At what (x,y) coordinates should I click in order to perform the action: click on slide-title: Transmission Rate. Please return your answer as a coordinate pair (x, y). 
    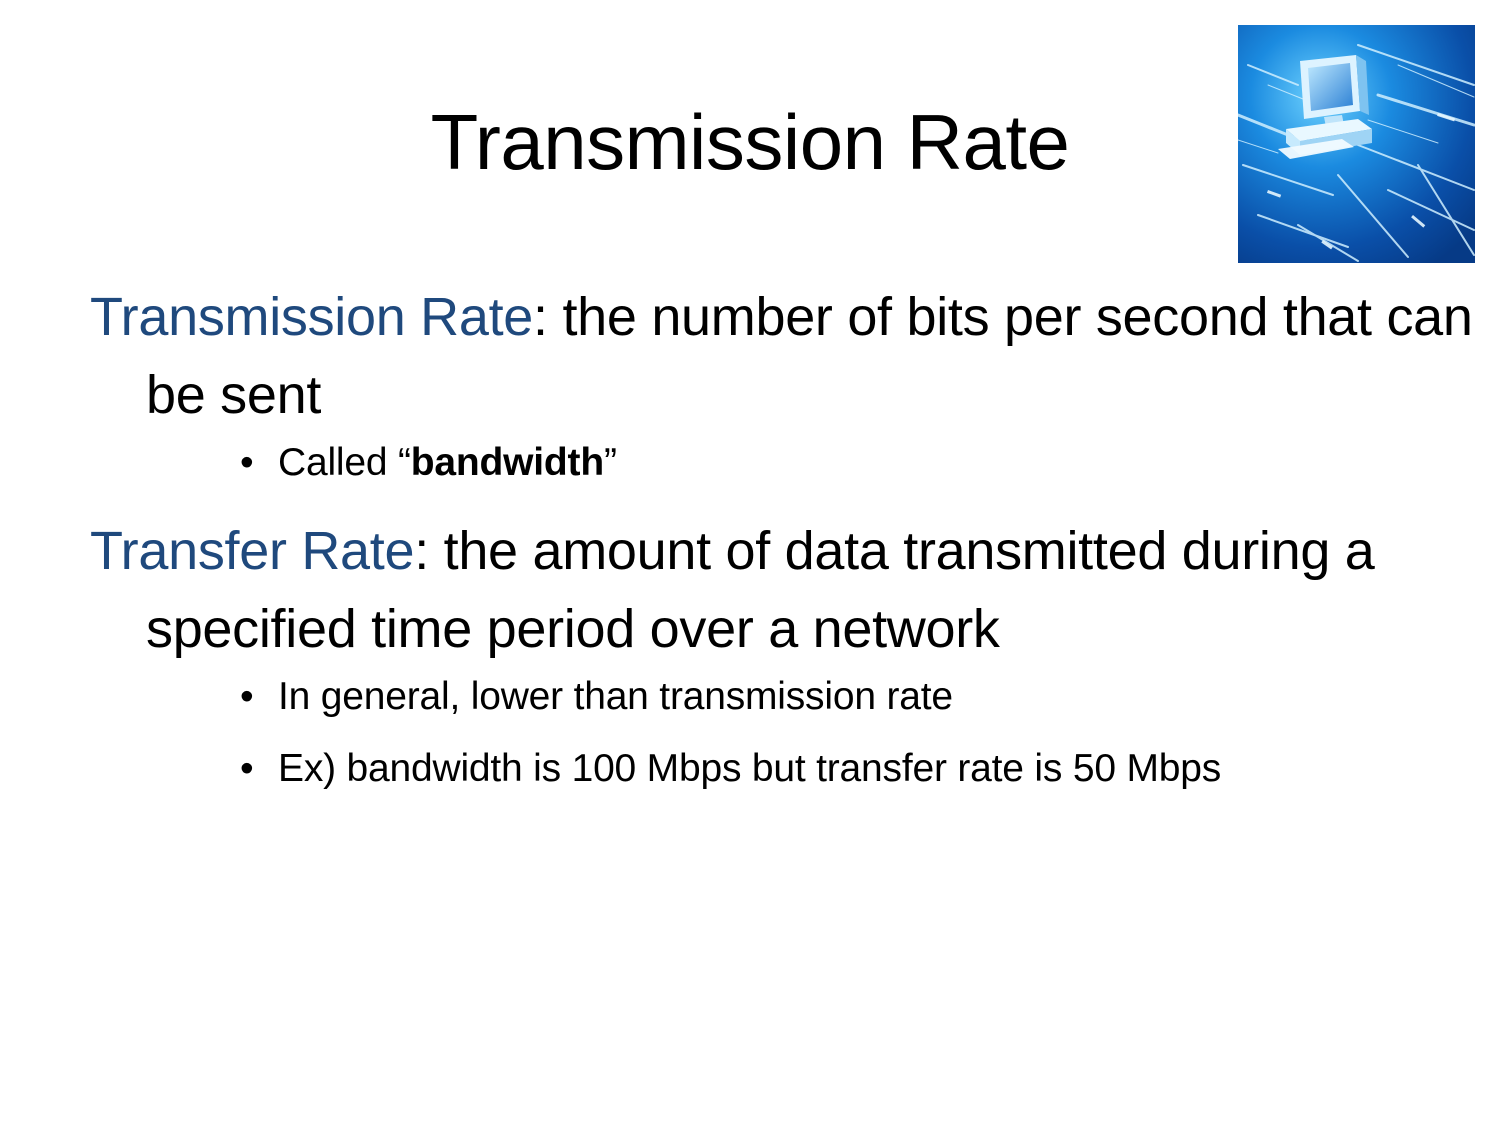
    Looking at the image, I should click on (750, 142).